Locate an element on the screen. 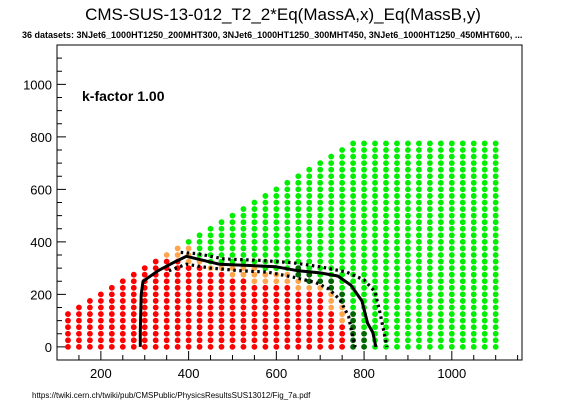  contour-expected-minus is located at coordinates (262, 305).